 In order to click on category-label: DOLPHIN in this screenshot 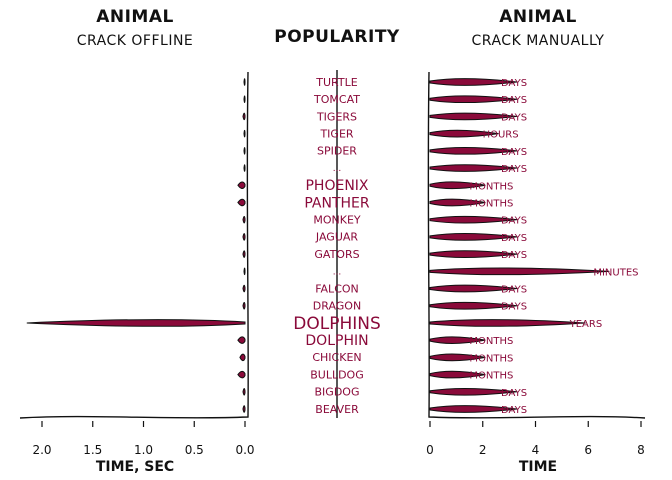, I will do `click(336, 341)`.